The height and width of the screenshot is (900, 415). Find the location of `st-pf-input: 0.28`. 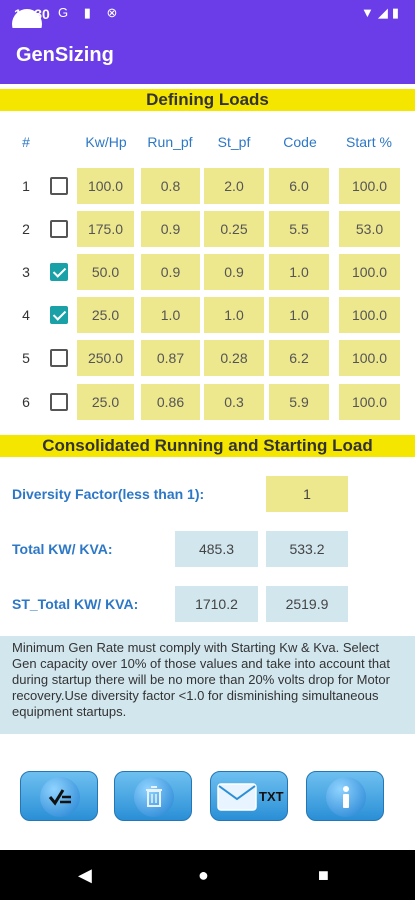

st-pf-input: 0.28 is located at coordinates (234, 358).